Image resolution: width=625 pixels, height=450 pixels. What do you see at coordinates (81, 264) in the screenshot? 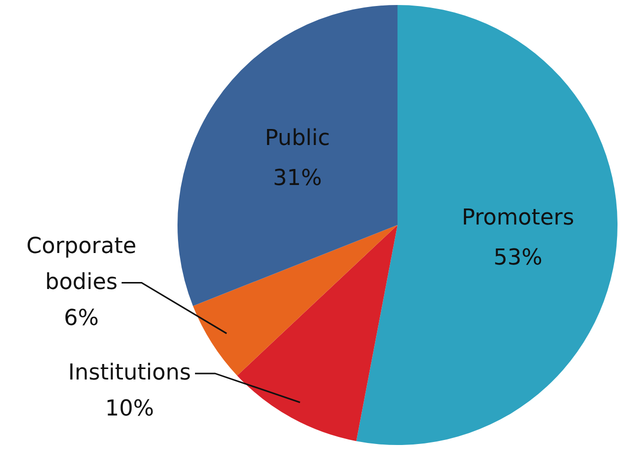
I see `slice-label: Corporate bodies` at bounding box center [81, 264].